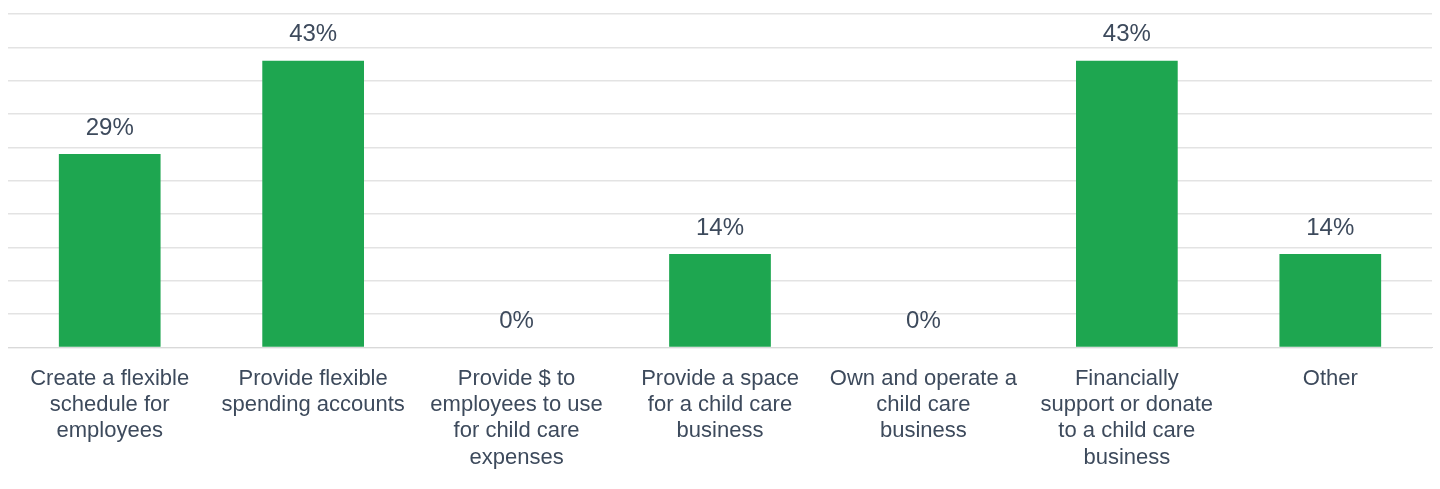 This screenshot has width=1440, height=489. I want to click on x-tick-label: Provide flexible spending accounts, so click(313, 390).